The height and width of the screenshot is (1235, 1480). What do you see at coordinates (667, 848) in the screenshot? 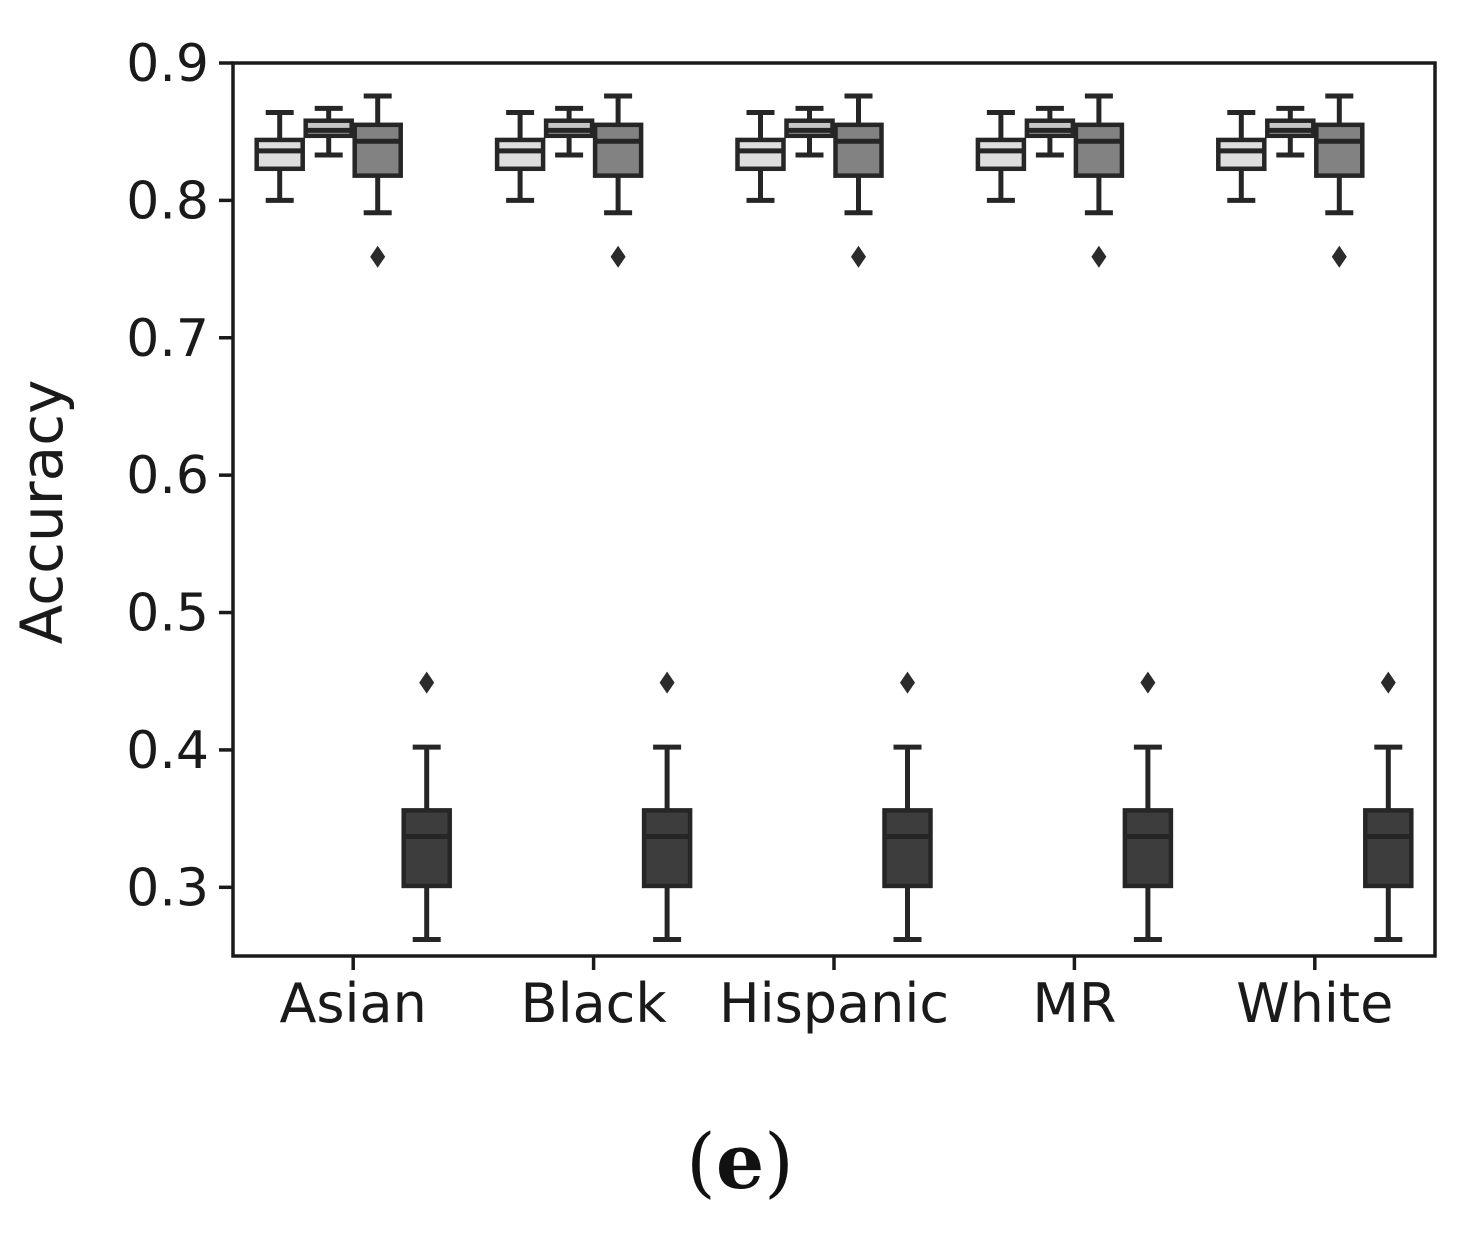
I see `box-series-4-black-box` at bounding box center [667, 848].